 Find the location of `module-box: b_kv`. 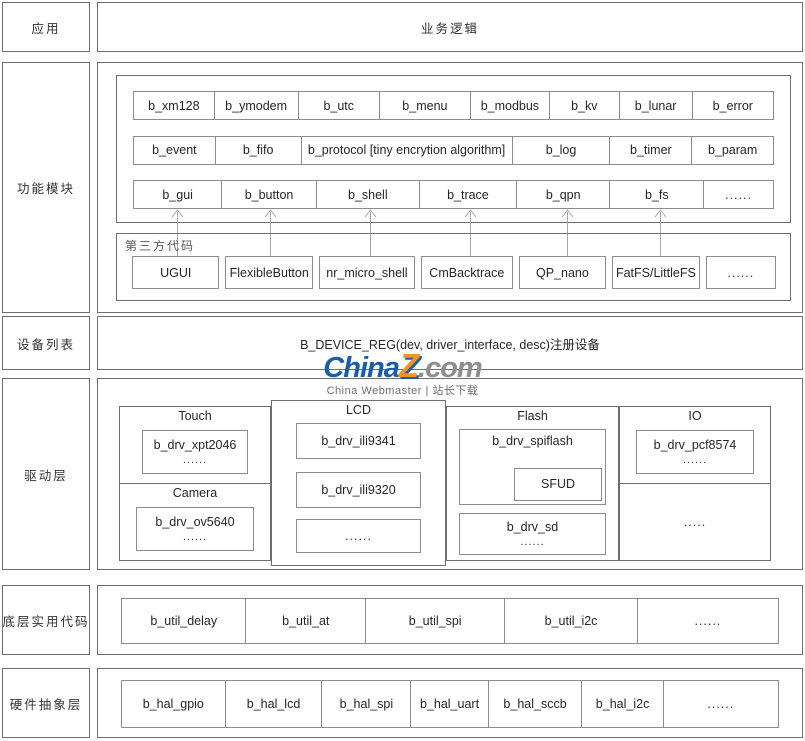

module-box: b_kv is located at coordinates (584, 105).